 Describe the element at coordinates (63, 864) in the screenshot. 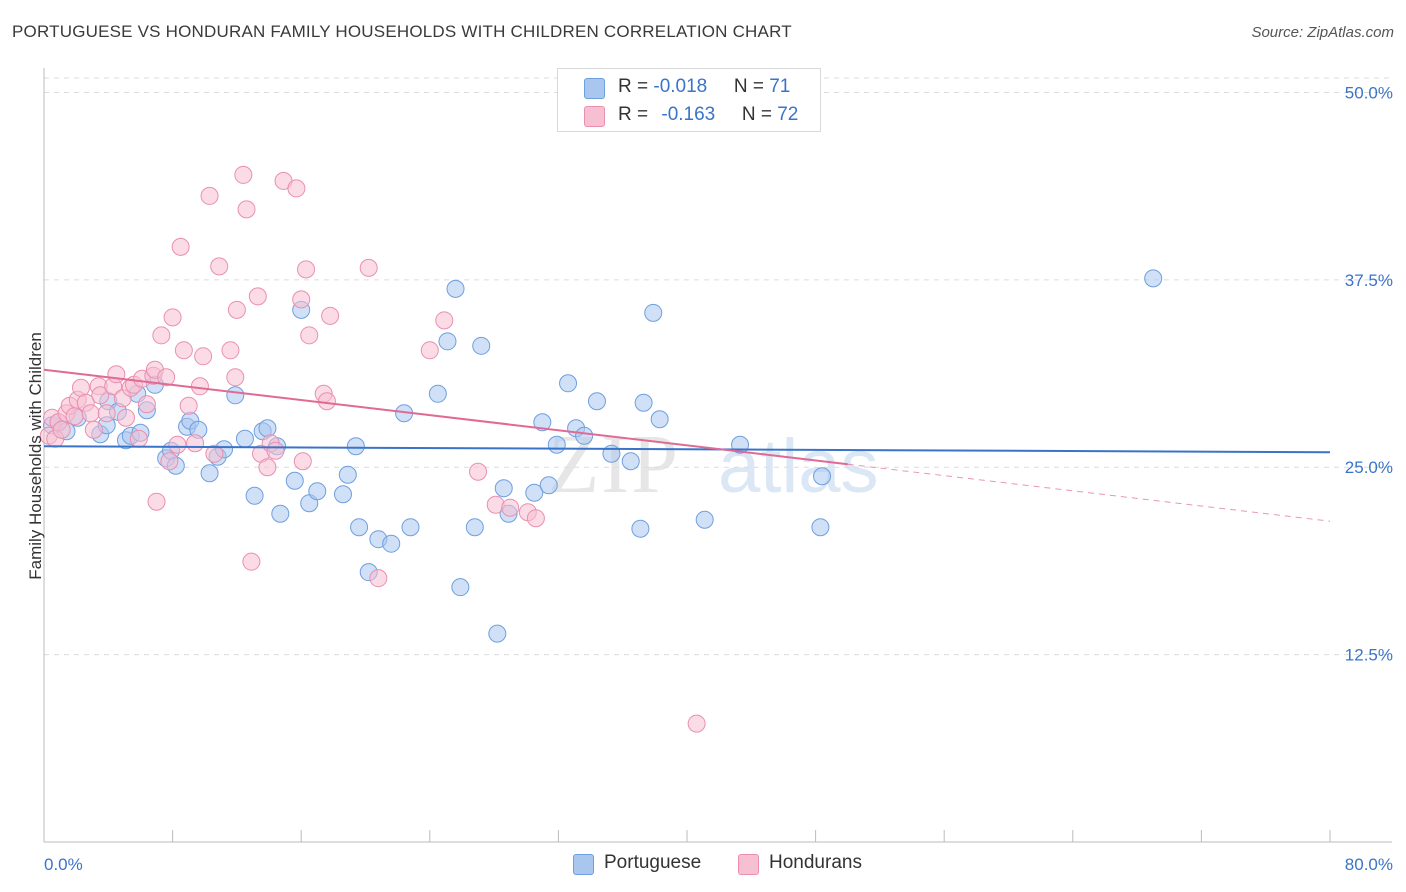

I see `x-tick-label: 0.0%` at that location.